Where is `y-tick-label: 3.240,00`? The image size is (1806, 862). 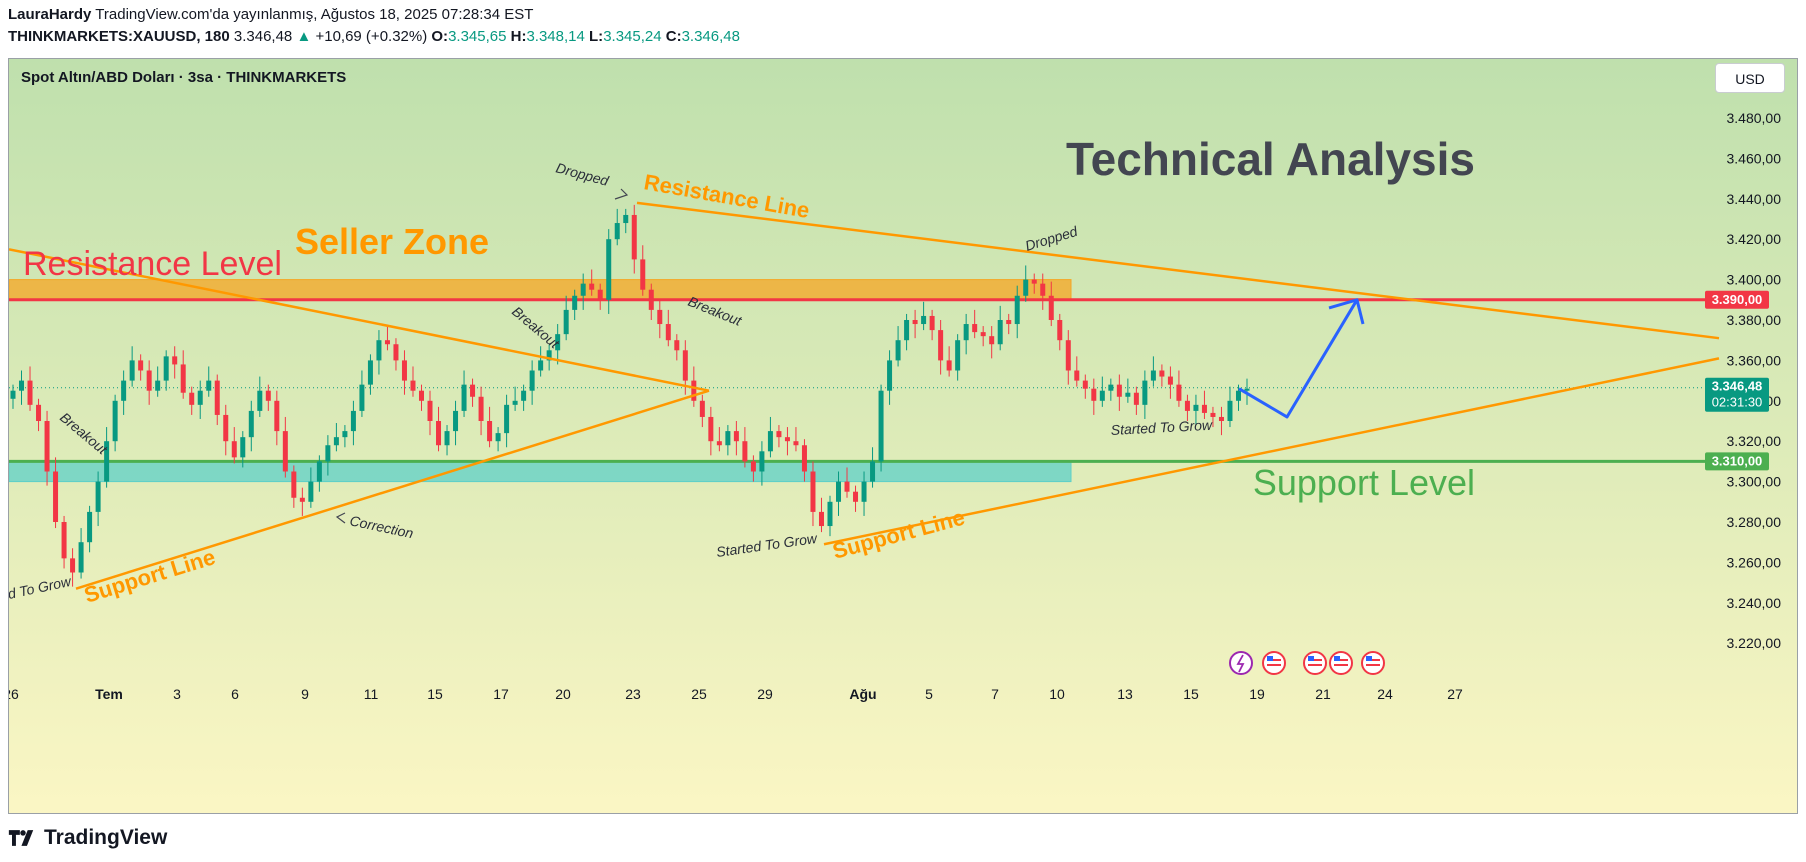 y-tick-label: 3.240,00 is located at coordinates (1754, 603).